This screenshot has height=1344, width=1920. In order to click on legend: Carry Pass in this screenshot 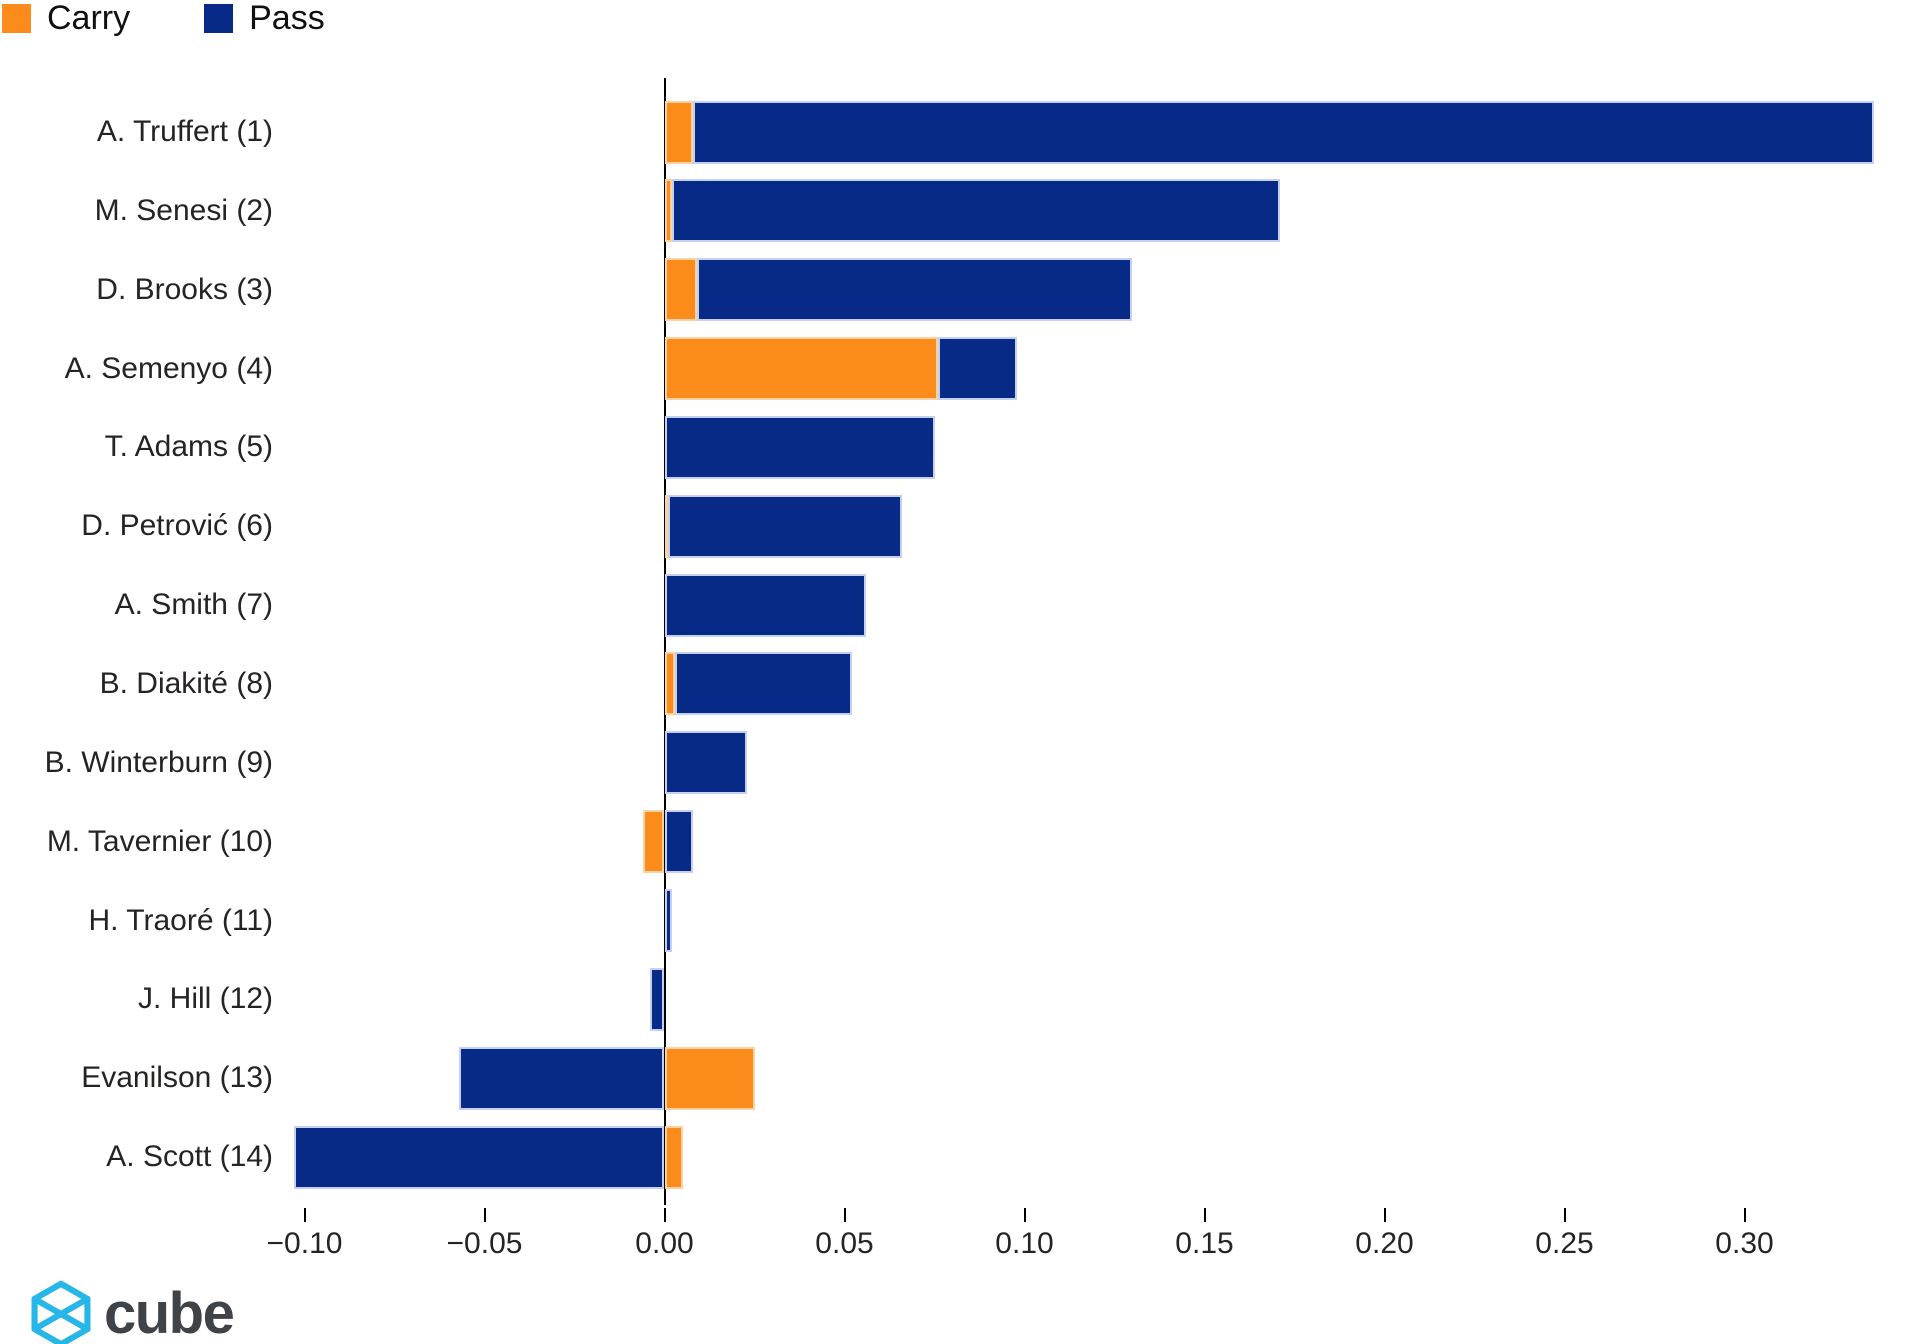, I will do `click(163, 18)`.